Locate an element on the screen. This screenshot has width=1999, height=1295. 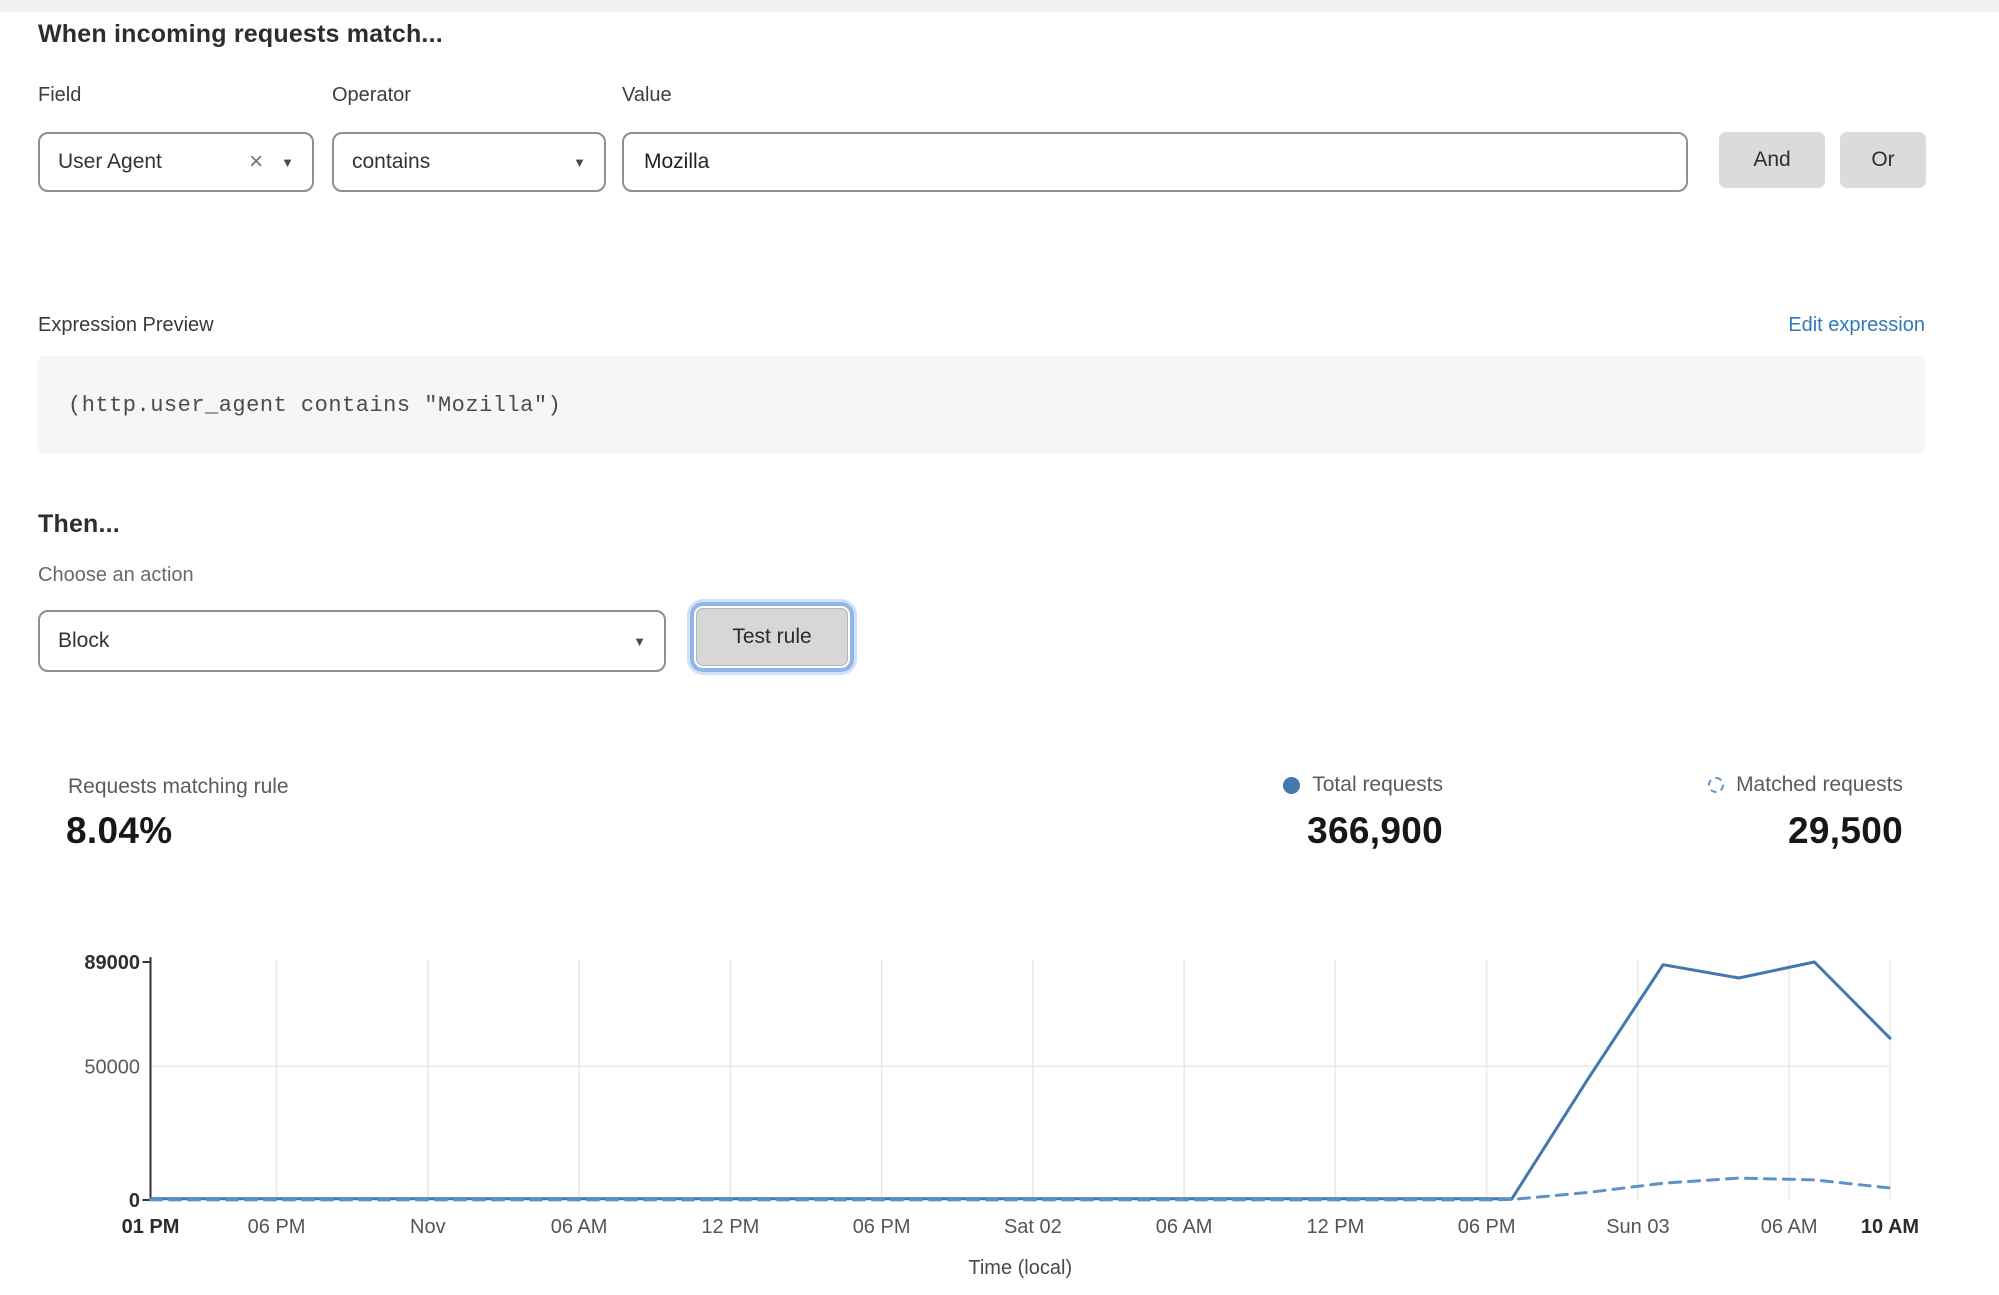
x-tick-label: 01 PM is located at coordinates (151, 1227).